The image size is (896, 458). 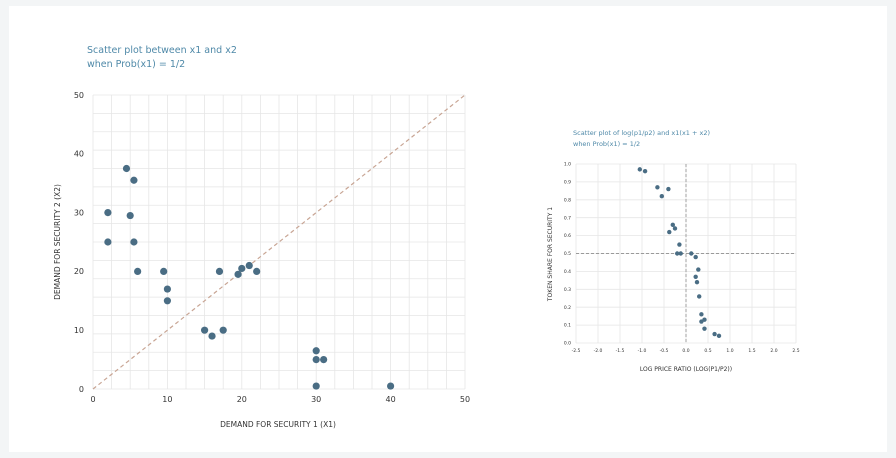 I want to click on chart-left-x-ticks: 0 10 20 30 40 50, so click(x=280, y=399).